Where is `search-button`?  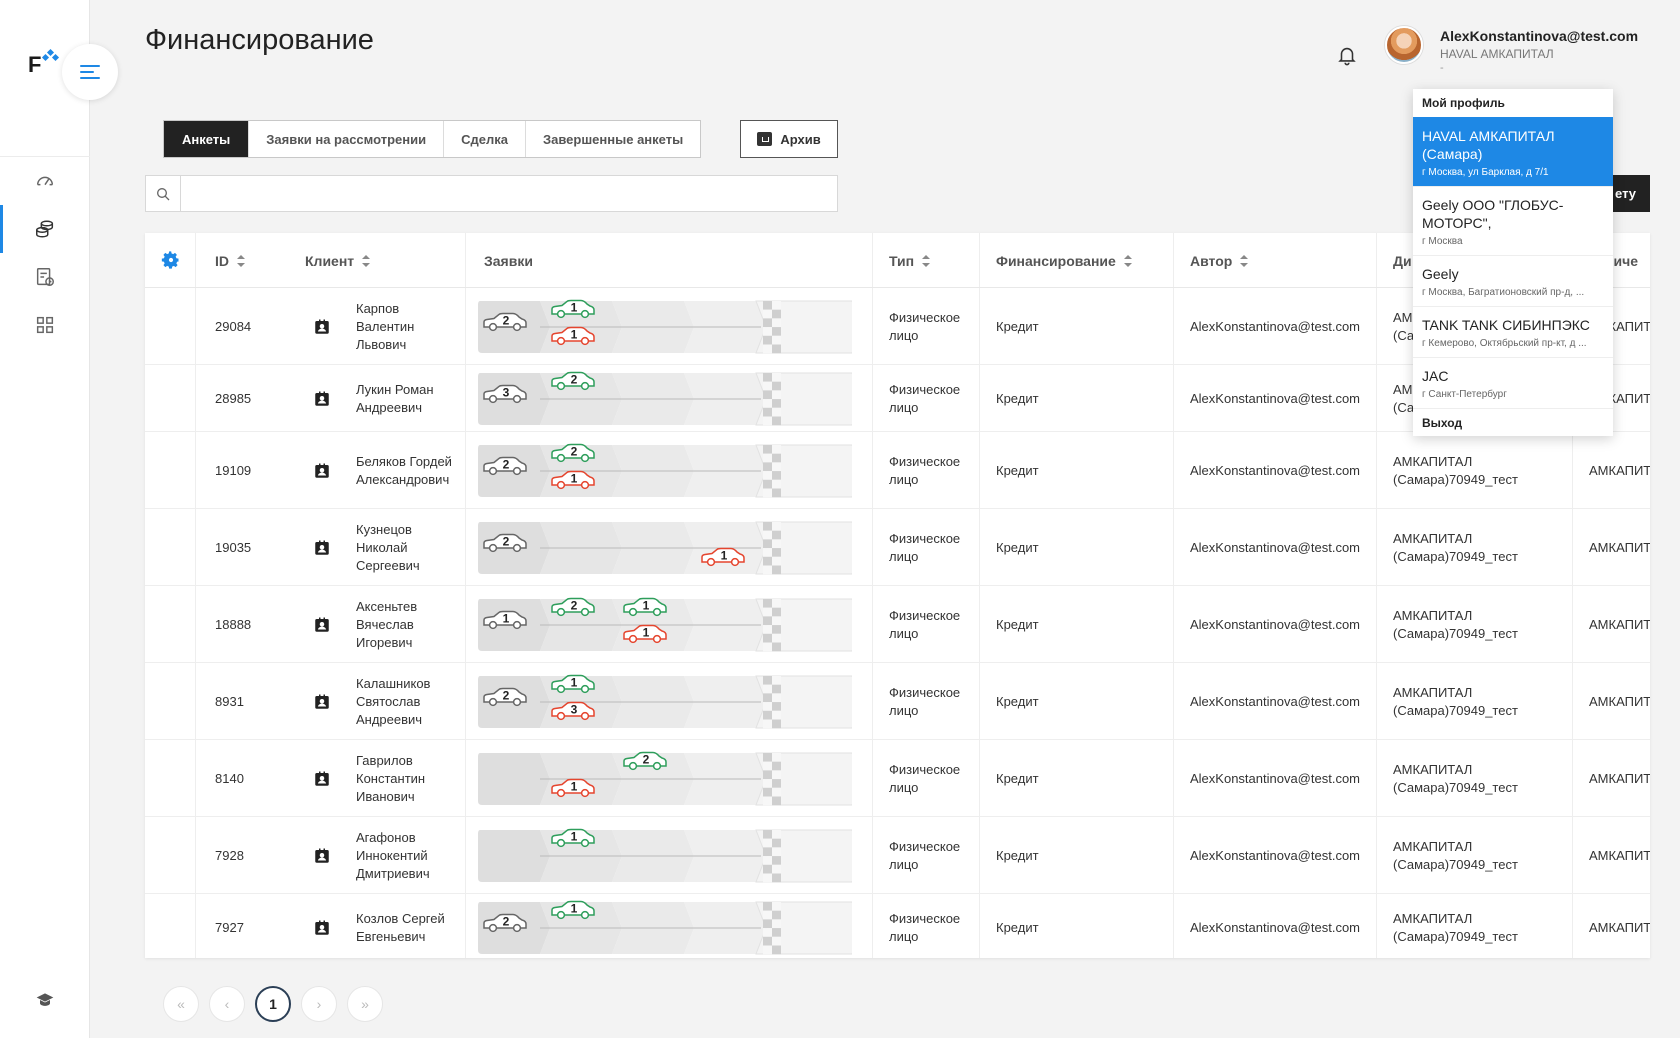
search-button is located at coordinates (163, 193).